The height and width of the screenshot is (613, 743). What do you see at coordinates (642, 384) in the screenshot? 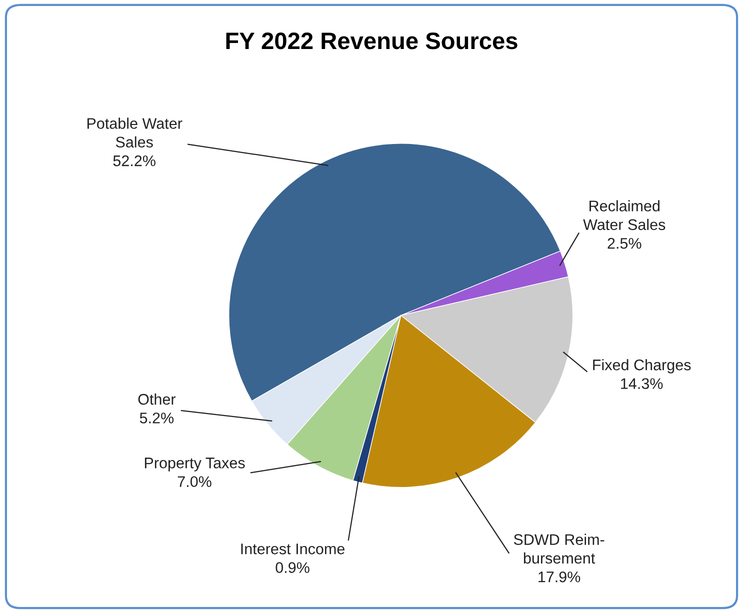
I see `data-label: 14.3%` at bounding box center [642, 384].